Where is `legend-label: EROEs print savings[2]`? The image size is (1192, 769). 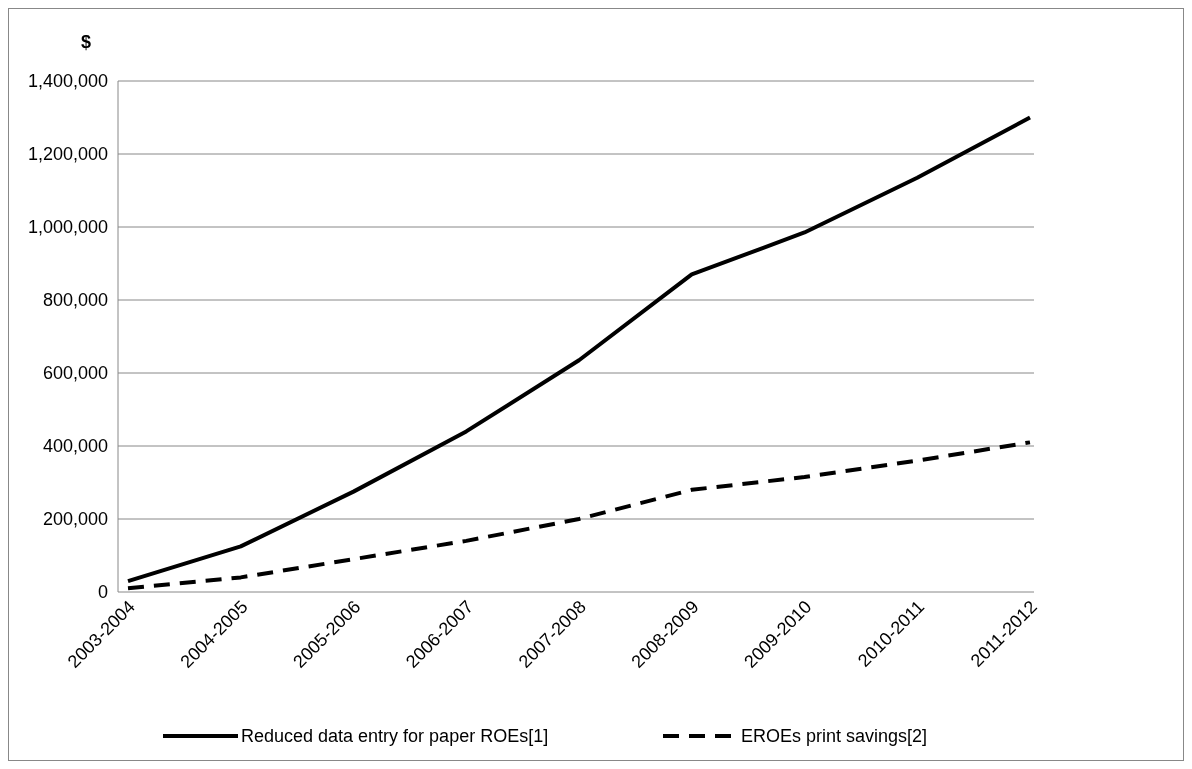 legend-label: EROEs print savings[2] is located at coordinates (834, 736).